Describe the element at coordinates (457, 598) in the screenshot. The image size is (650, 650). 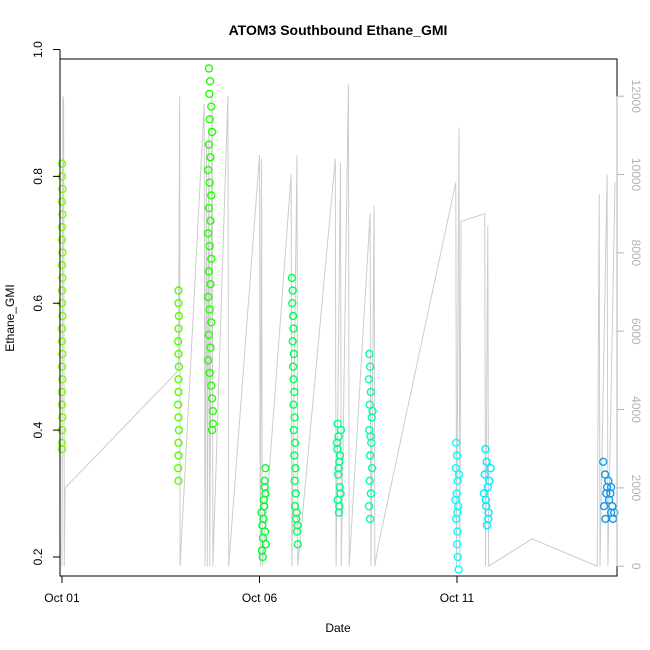
I see `x-tick-label: Oct 11` at that location.